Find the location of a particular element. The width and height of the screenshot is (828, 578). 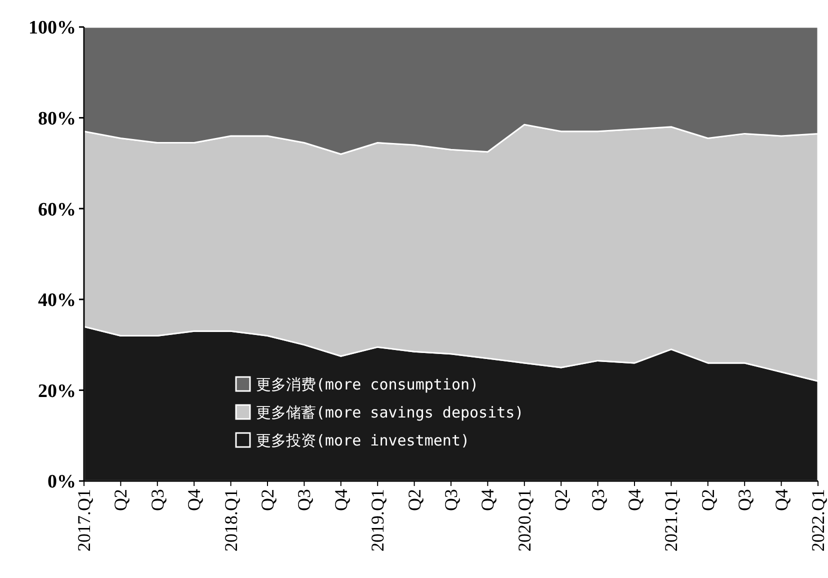

legend-label: 更多储蓄(more savings deposits) is located at coordinates (390, 412).